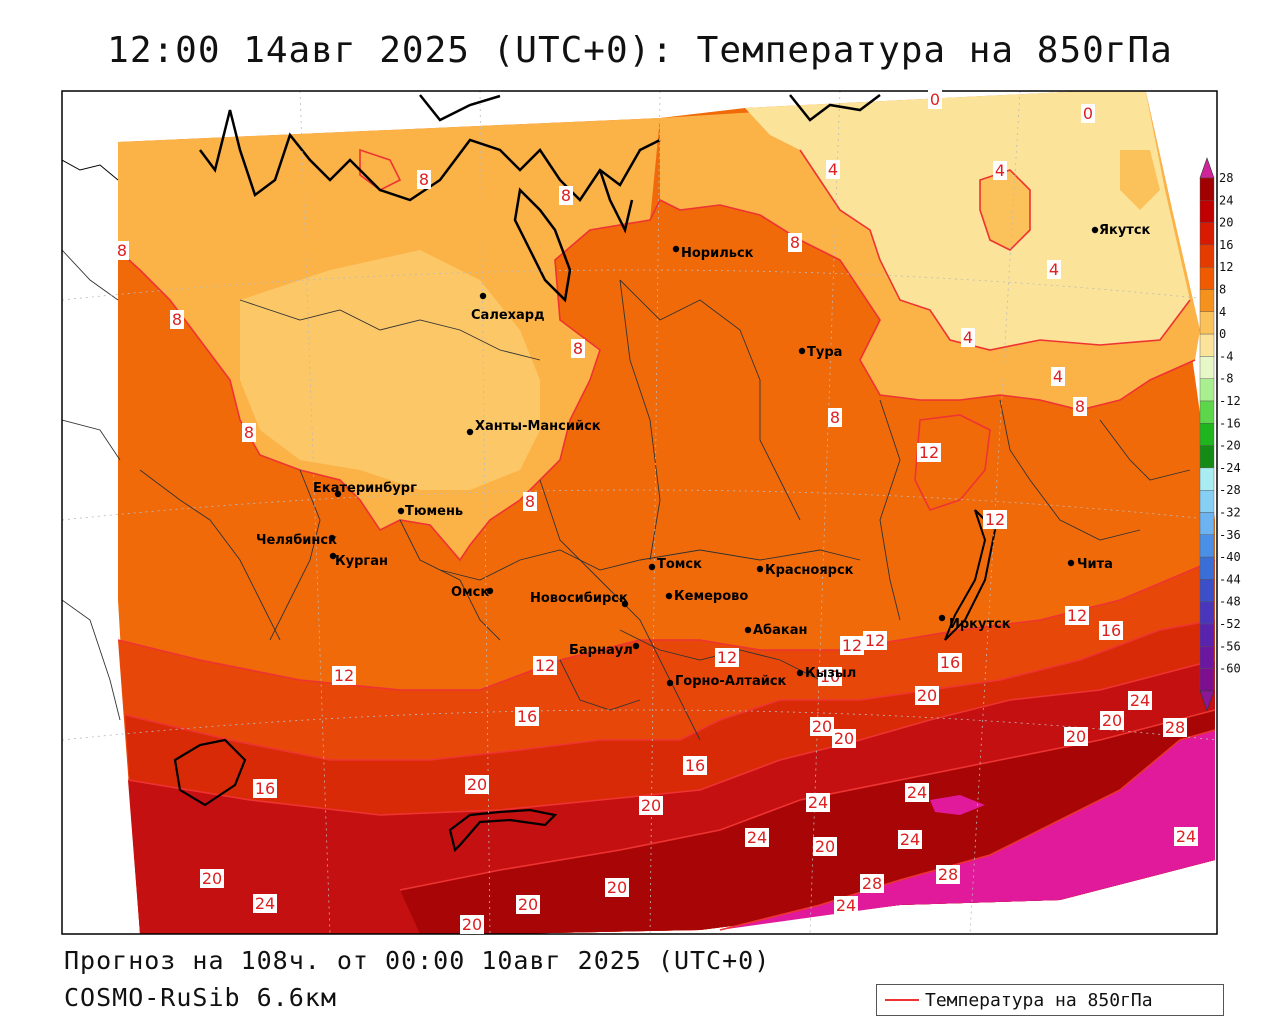  Describe the element at coordinates (1230, 646) in the screenshot. I see `colorbar-tick-label: -56` at that location.